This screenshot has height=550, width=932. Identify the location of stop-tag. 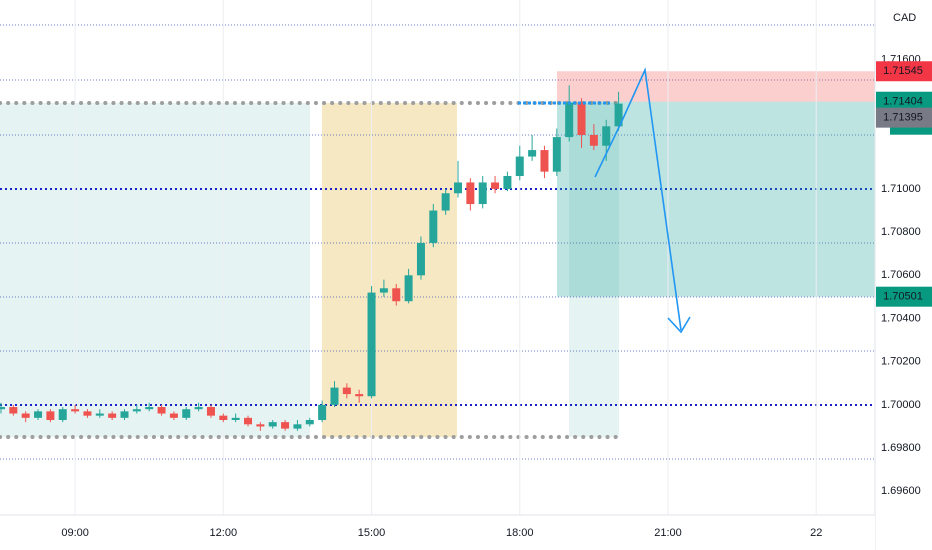
(904, 71).